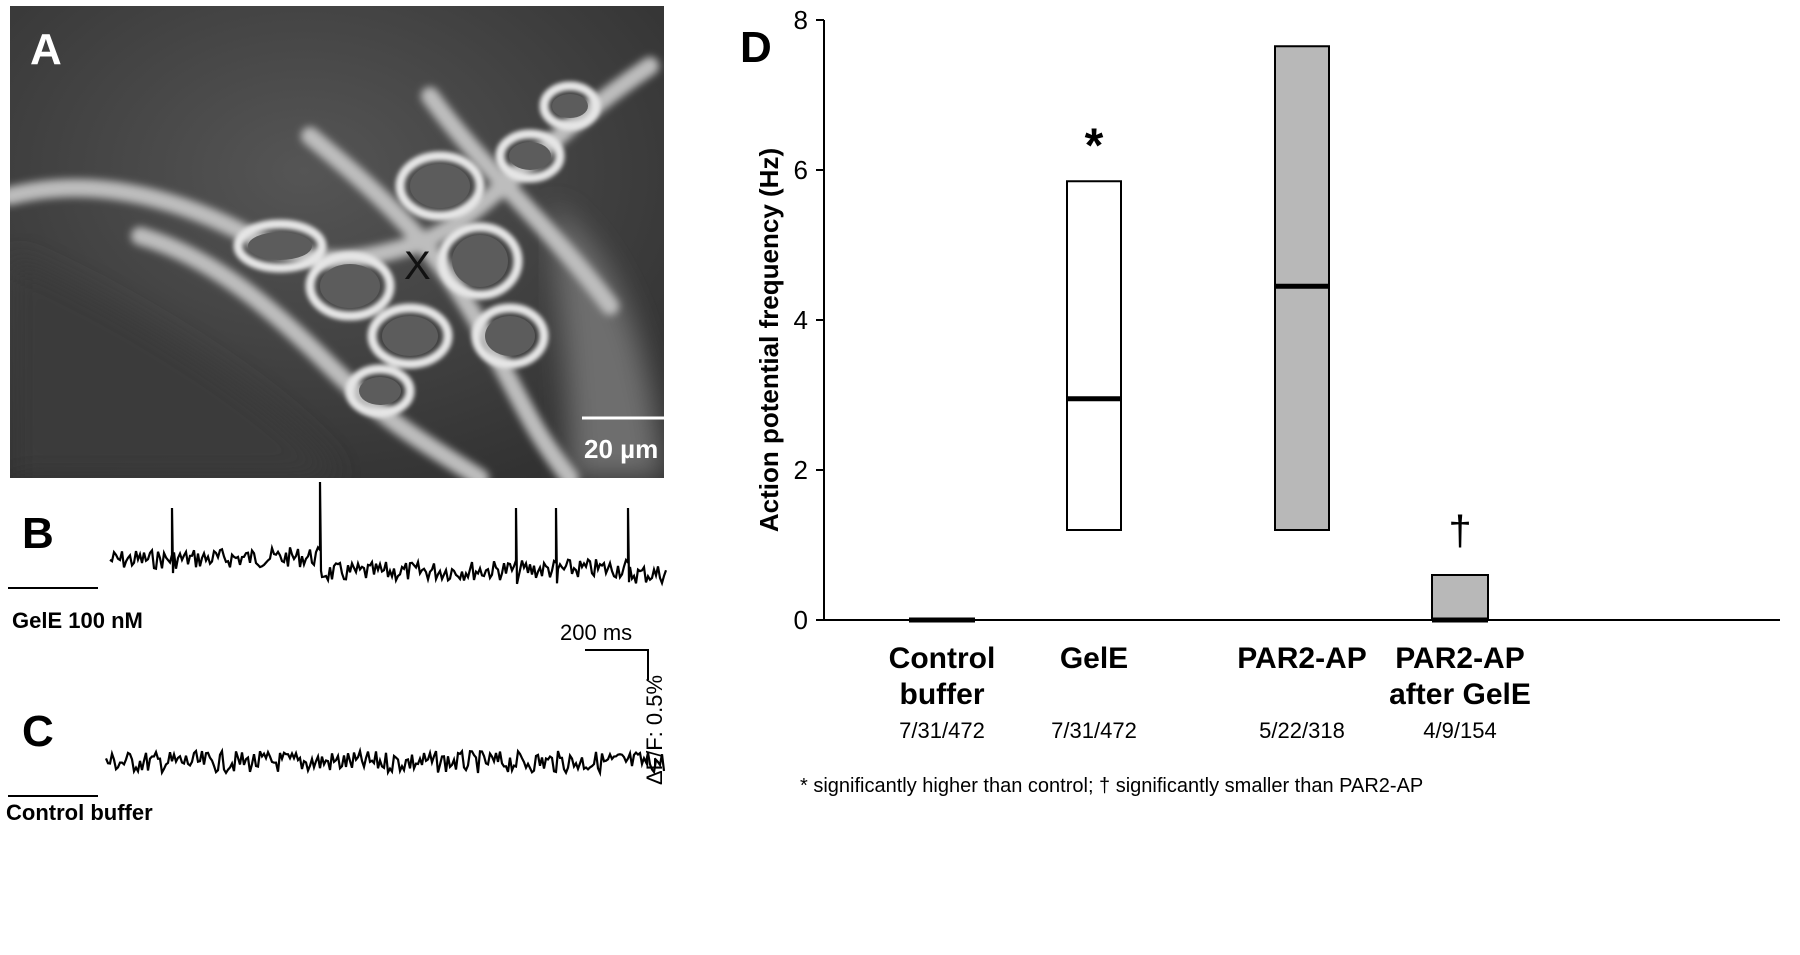  Describe the element at coordinates (38, 731) in the screenshot. I see `panel-c-letter: C` at that location.